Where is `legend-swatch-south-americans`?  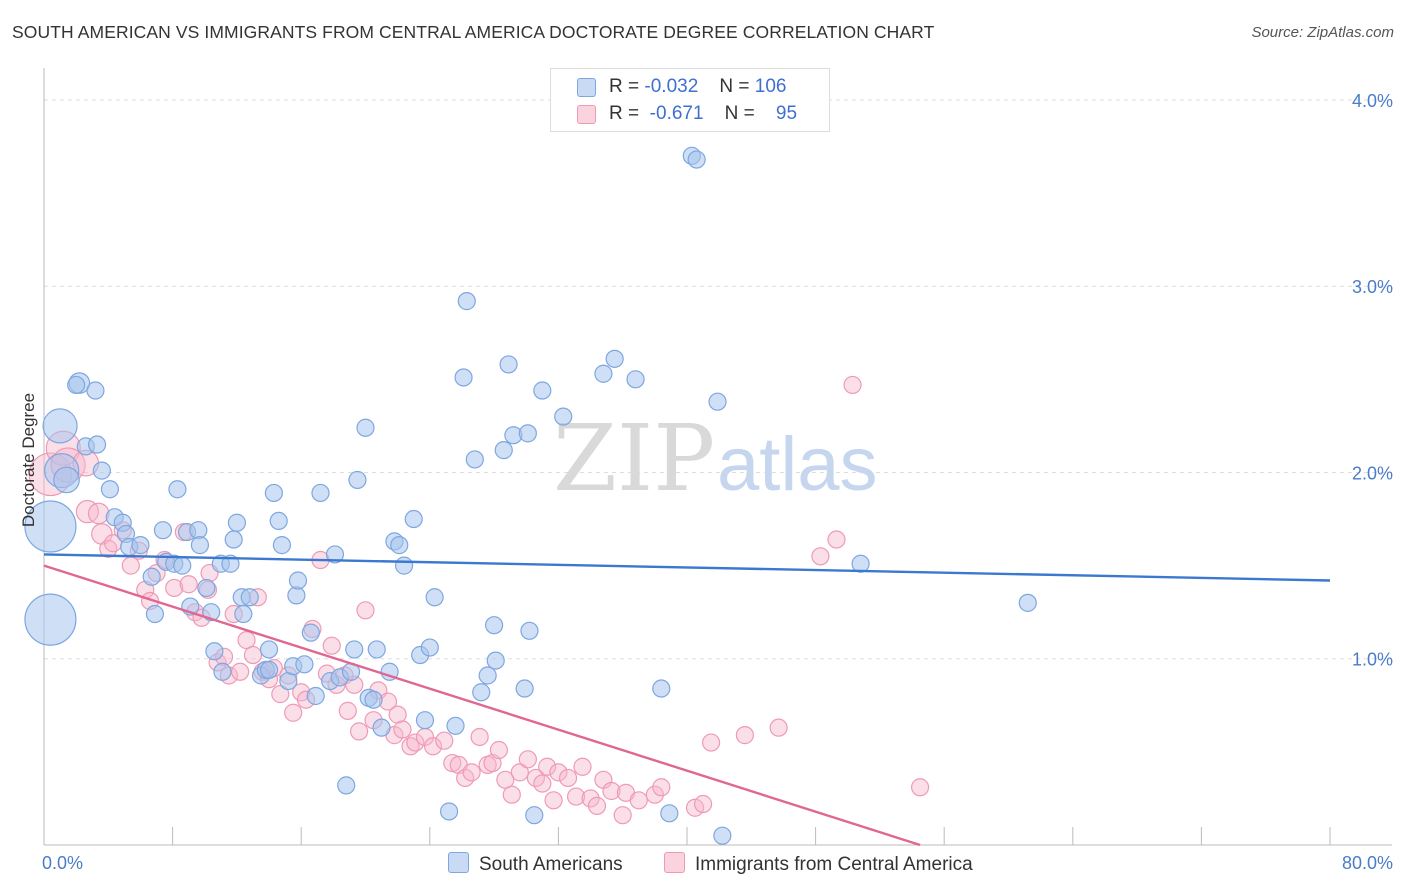 legend-swatch-south-americans is located at coordinates (458, 862).